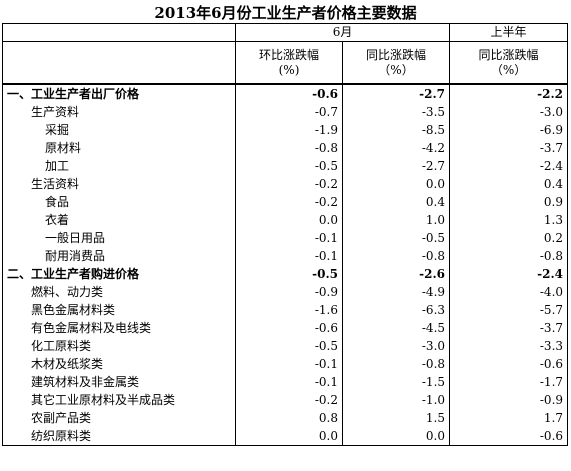  I want to click on row-label: 农副产品类, so click(61, 418).